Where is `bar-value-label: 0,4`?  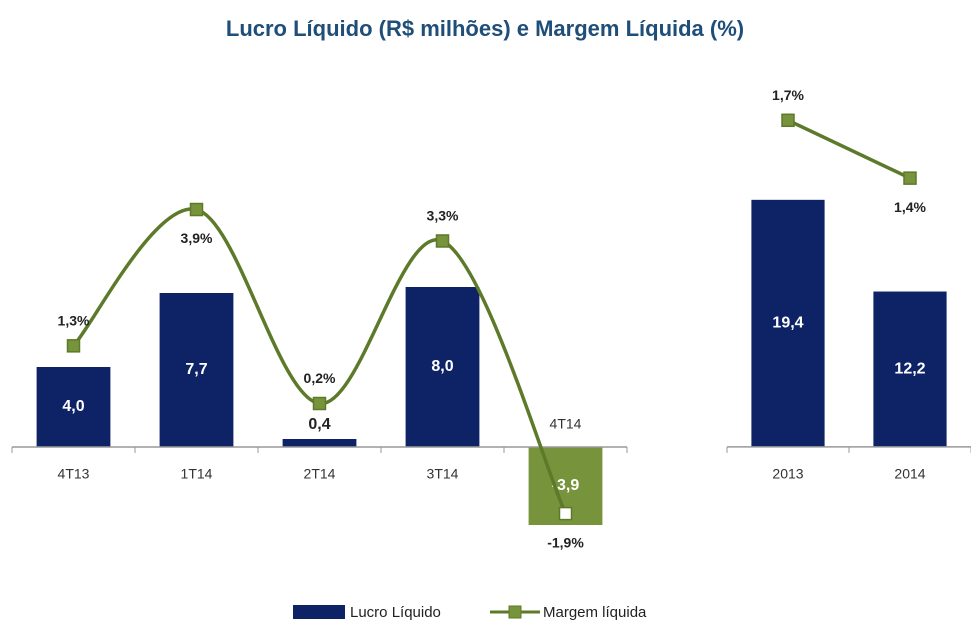
bar-value-label: 0,4 is located at coordinates (319, 424).